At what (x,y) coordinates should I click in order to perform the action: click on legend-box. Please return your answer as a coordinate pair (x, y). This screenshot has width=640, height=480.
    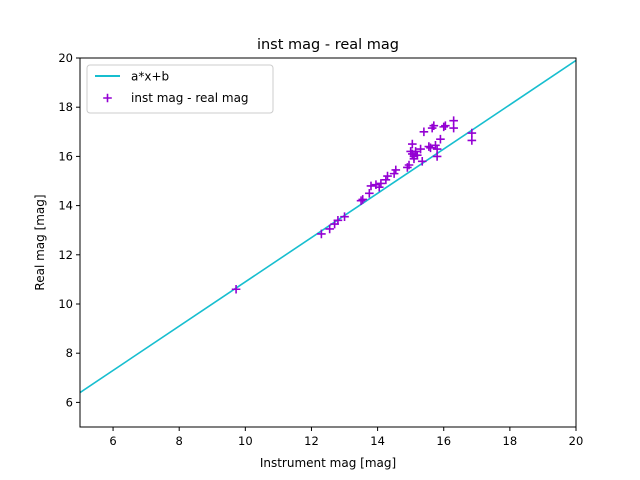
    Looking at the image, I should click on (180, 89).